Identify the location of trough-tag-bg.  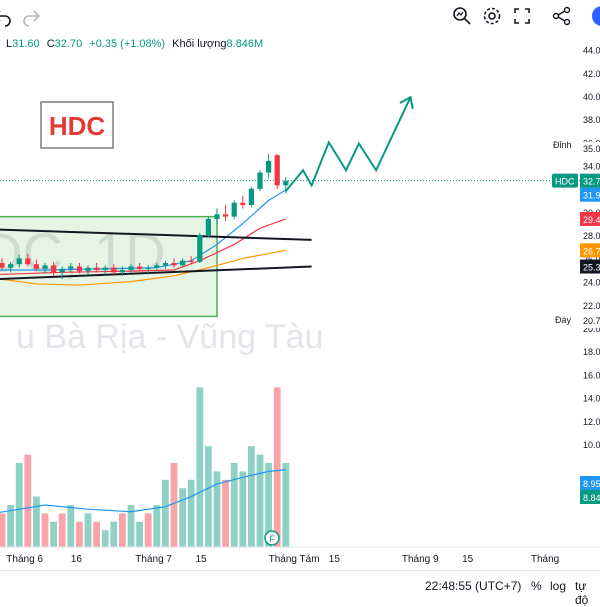
(590, 320).